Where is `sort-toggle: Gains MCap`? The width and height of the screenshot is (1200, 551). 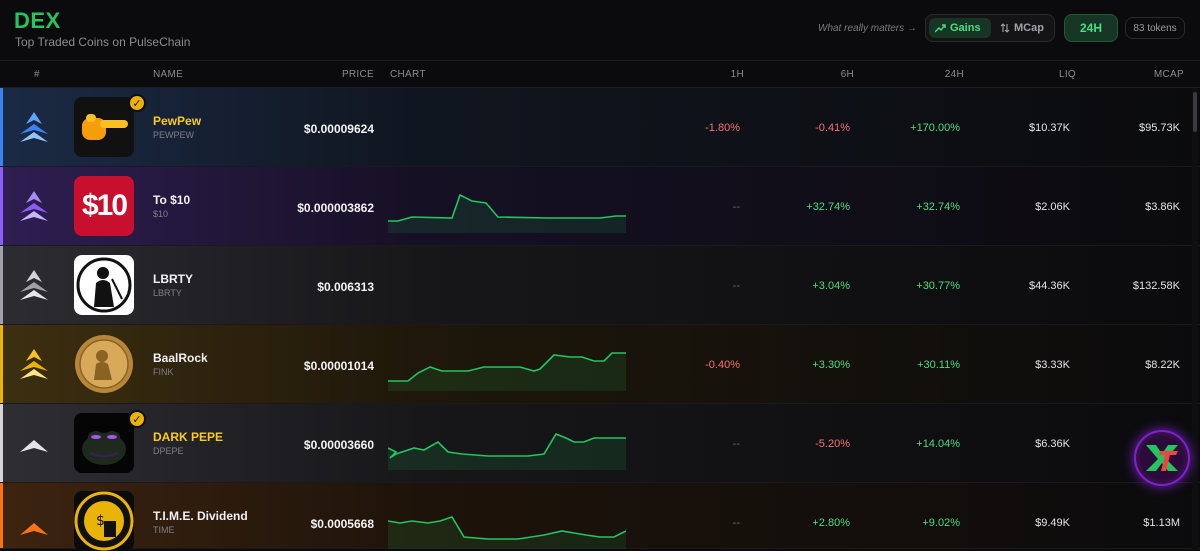 sort-toggle: Gains MCap is located at coordinates (990, 28).